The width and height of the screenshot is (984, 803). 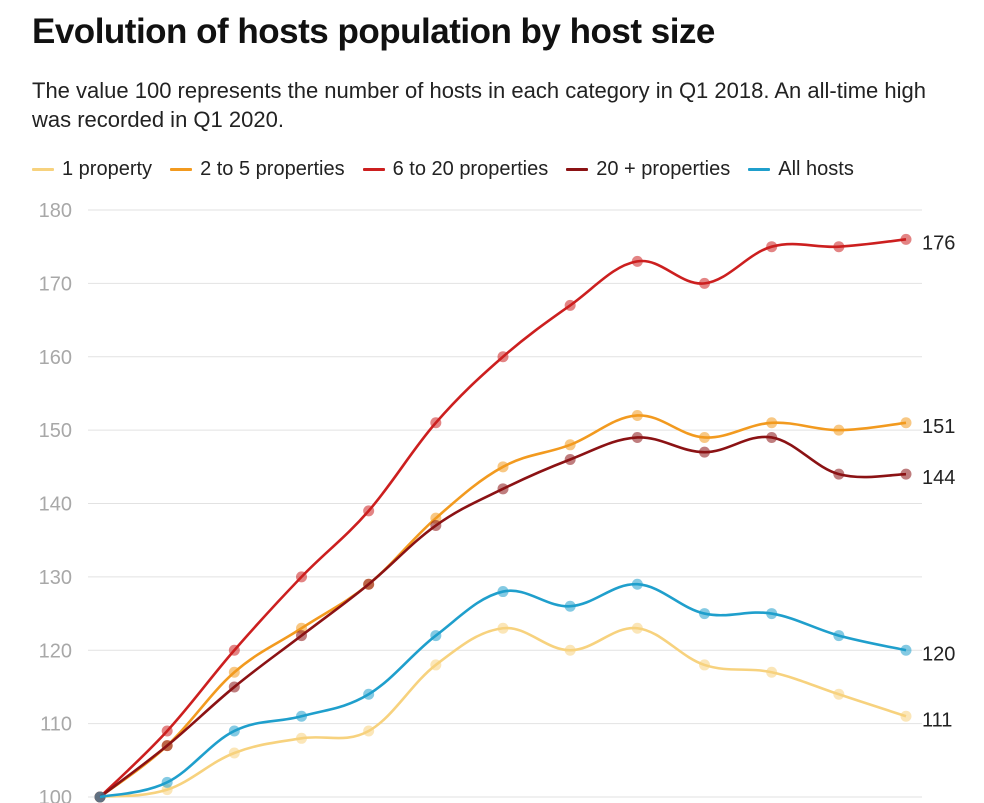 What do you see at coordinates (55, 651) in the screenshot?
I see `y-tick-label: 120` at bounding box center [55, 651].